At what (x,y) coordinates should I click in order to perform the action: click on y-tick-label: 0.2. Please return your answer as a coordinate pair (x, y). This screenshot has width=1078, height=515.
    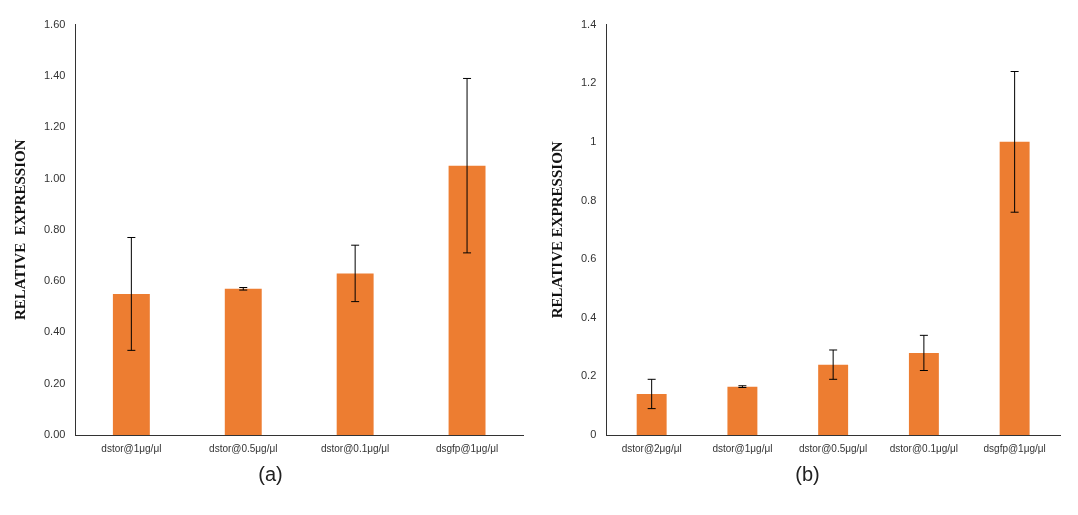
    Looking at the image, I should click on (588, 375).